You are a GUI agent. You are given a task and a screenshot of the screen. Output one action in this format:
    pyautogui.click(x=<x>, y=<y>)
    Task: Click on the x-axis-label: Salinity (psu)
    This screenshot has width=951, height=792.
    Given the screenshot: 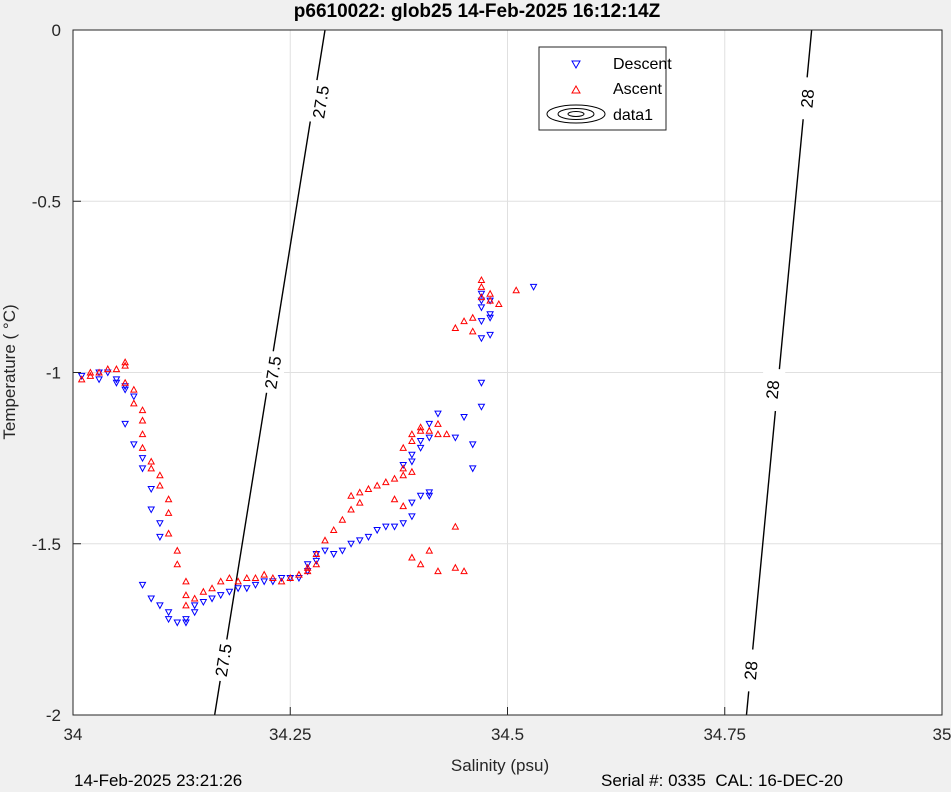 What is the action you would take?
    pyautogui.click(x=500, y=765)
    